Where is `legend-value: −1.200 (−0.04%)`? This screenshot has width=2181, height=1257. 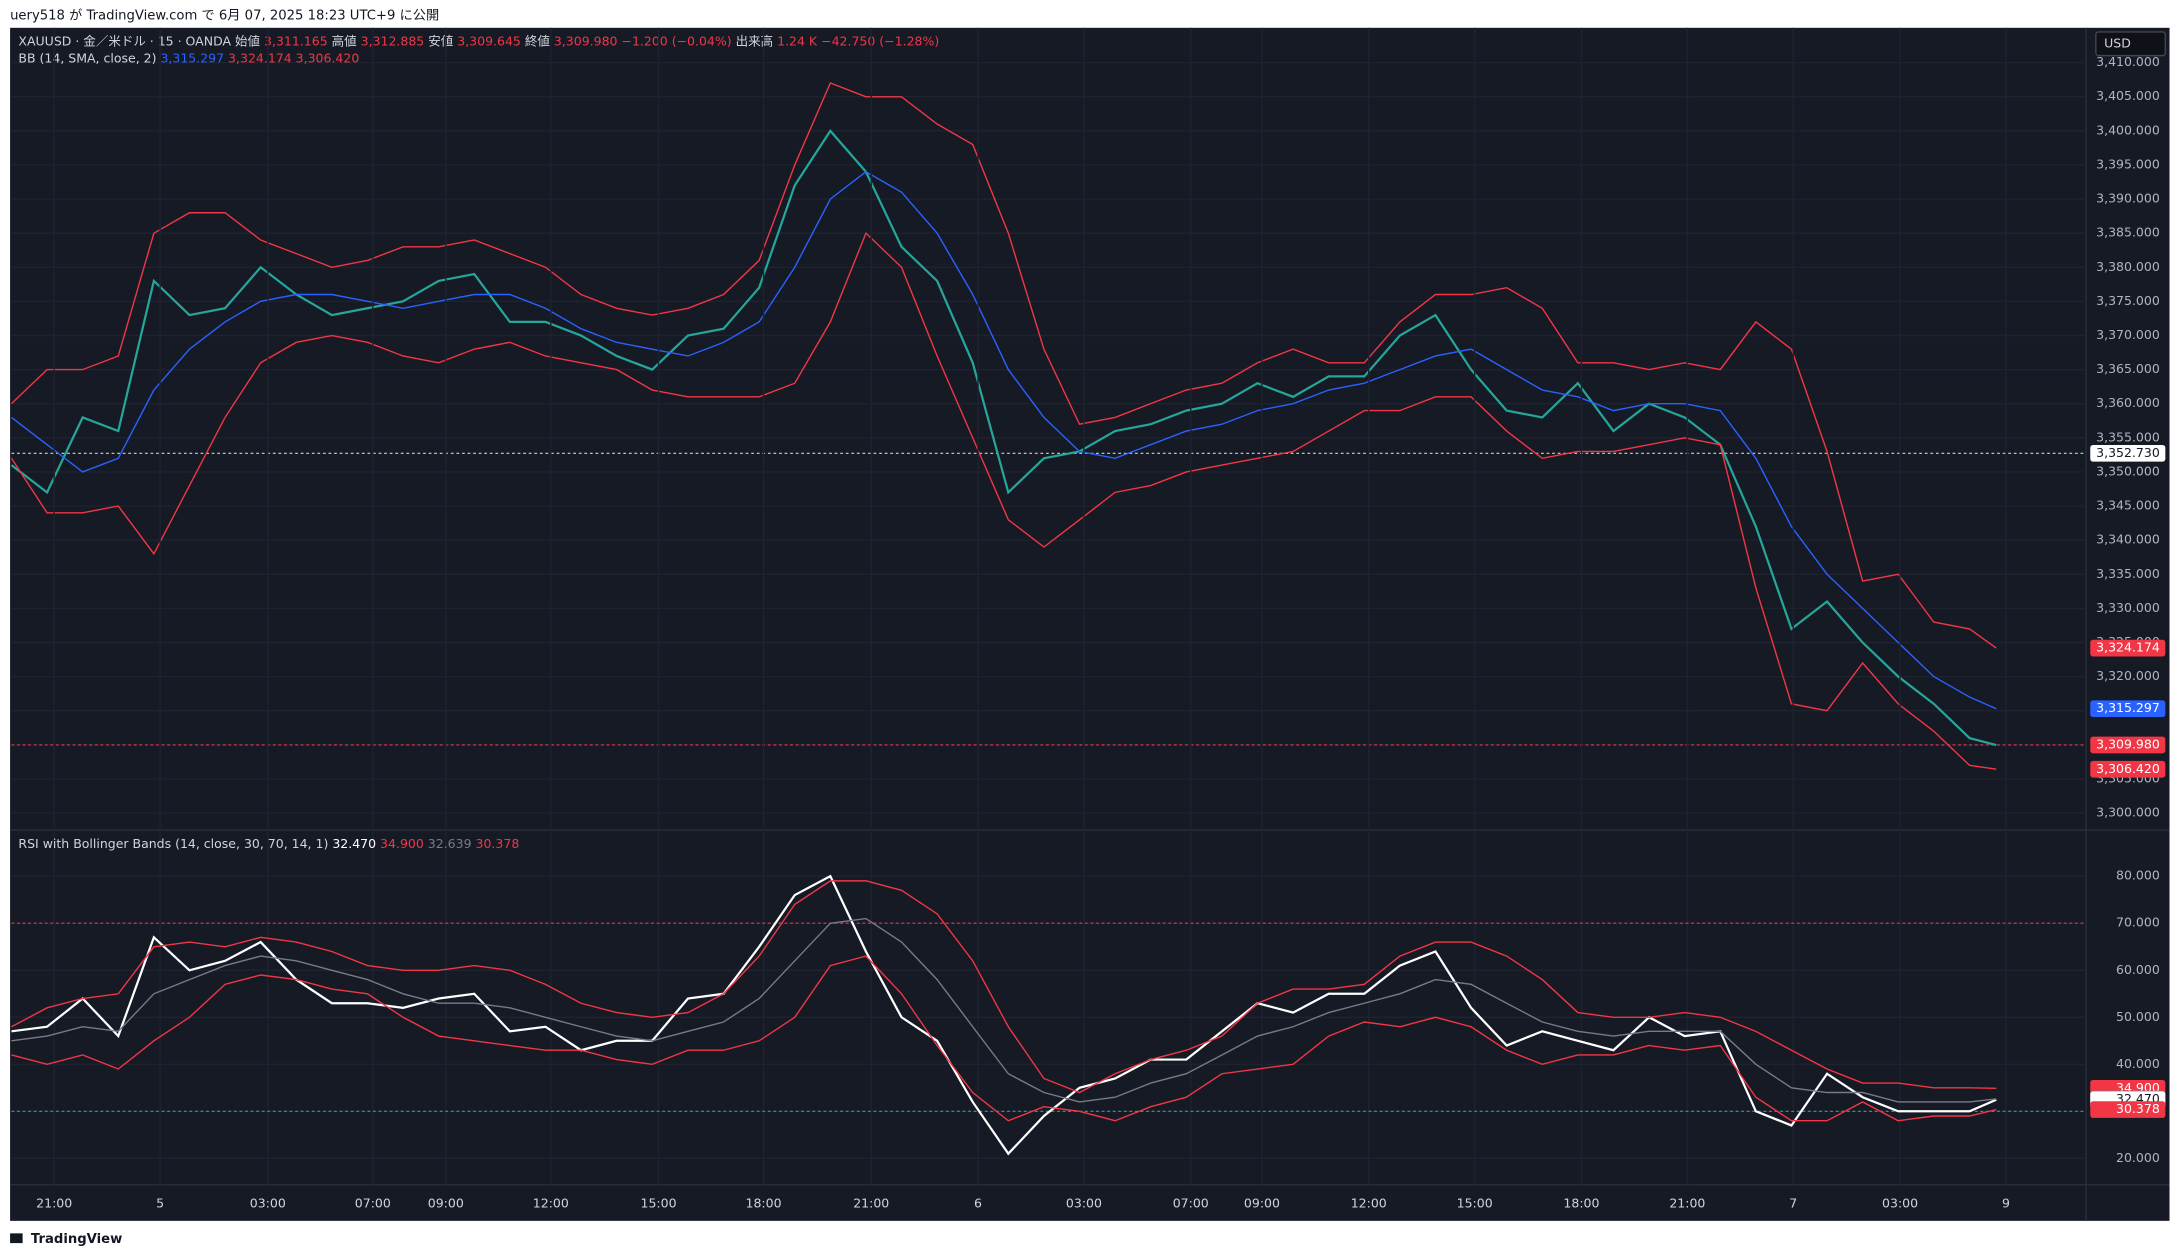 legend-value: −1.200 (−0.04%) is located at coordinates (676, 40).